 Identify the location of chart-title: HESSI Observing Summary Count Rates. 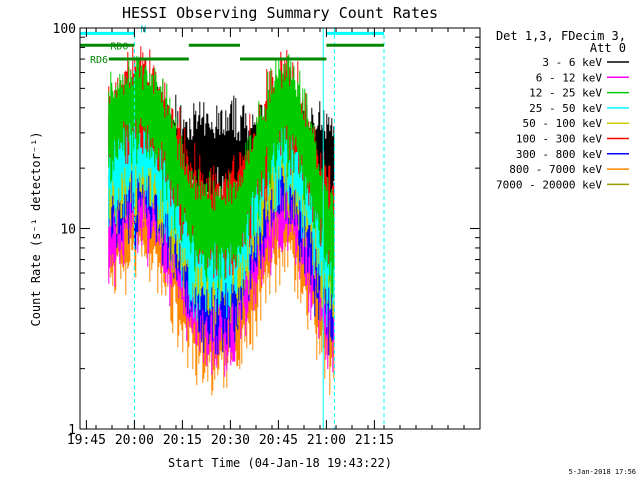
(280, 13).